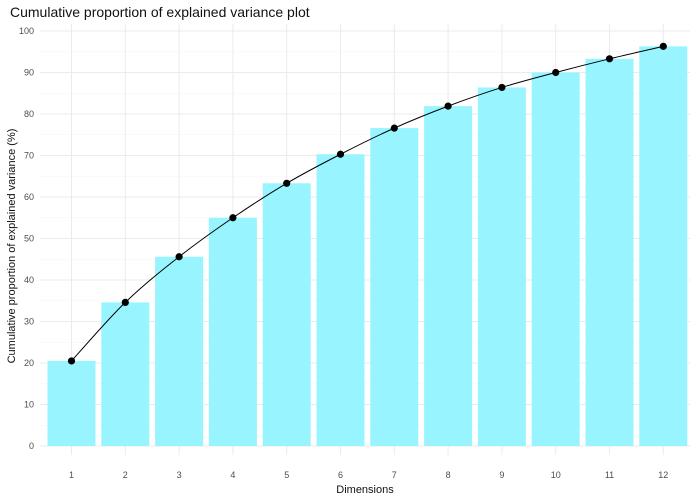  I want to click on x-tick-label: 1, so click(71, 475).